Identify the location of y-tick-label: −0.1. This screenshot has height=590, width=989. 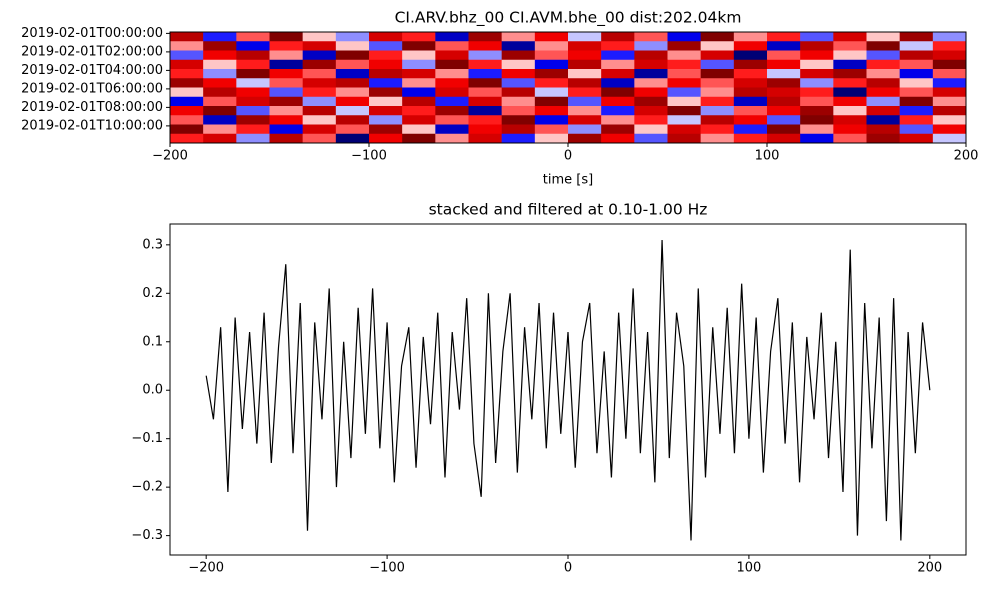
(147, 438).